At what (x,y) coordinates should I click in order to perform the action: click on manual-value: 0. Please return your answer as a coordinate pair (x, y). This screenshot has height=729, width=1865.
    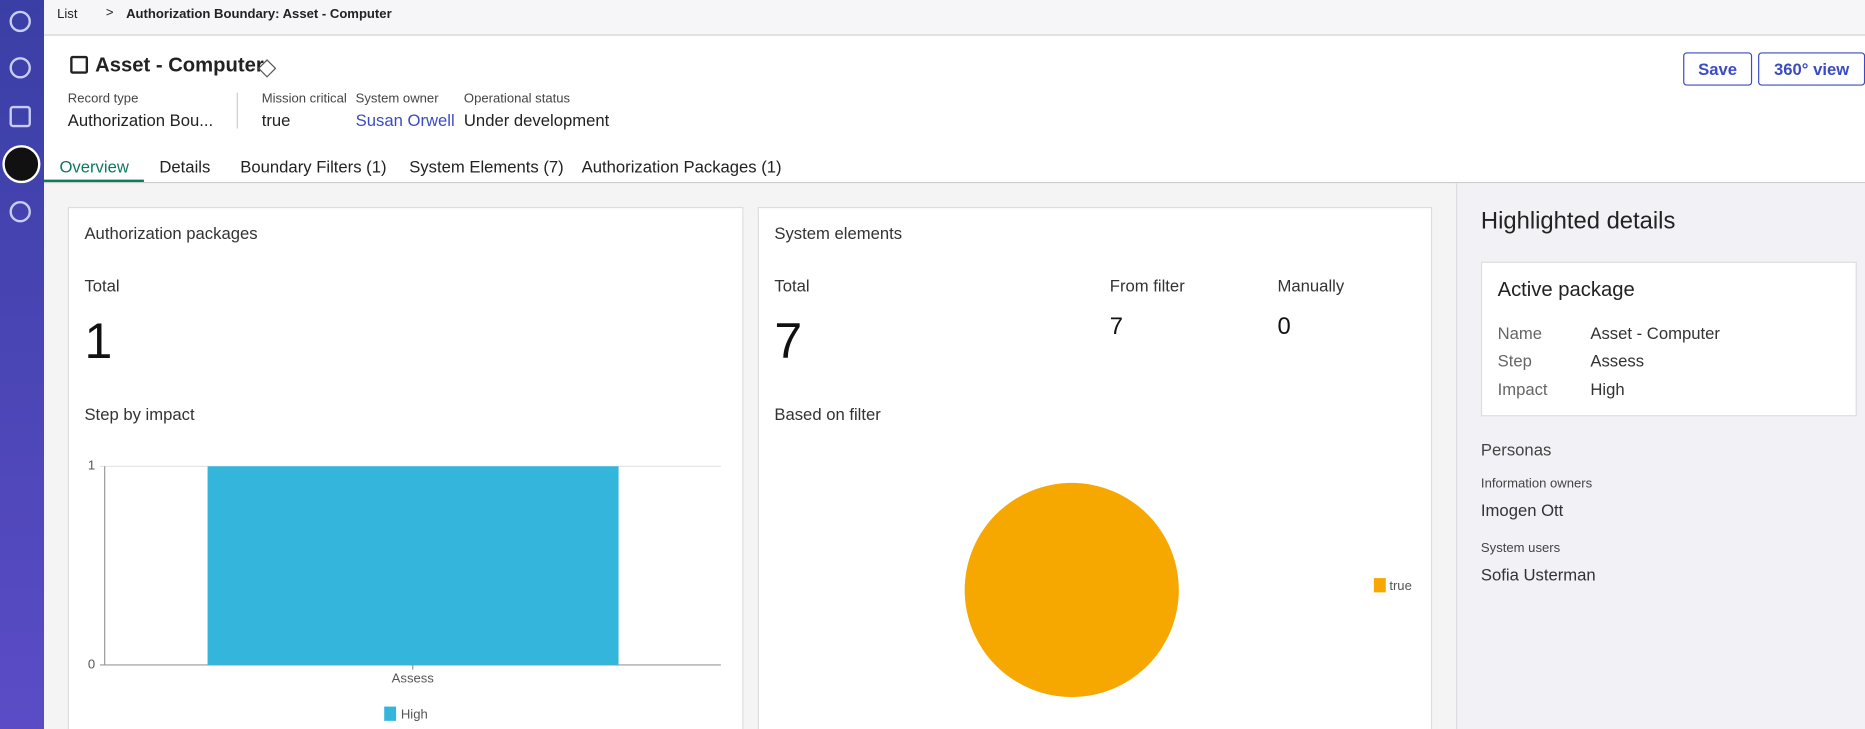
    Looking at the image, I should click on (1284, 327).